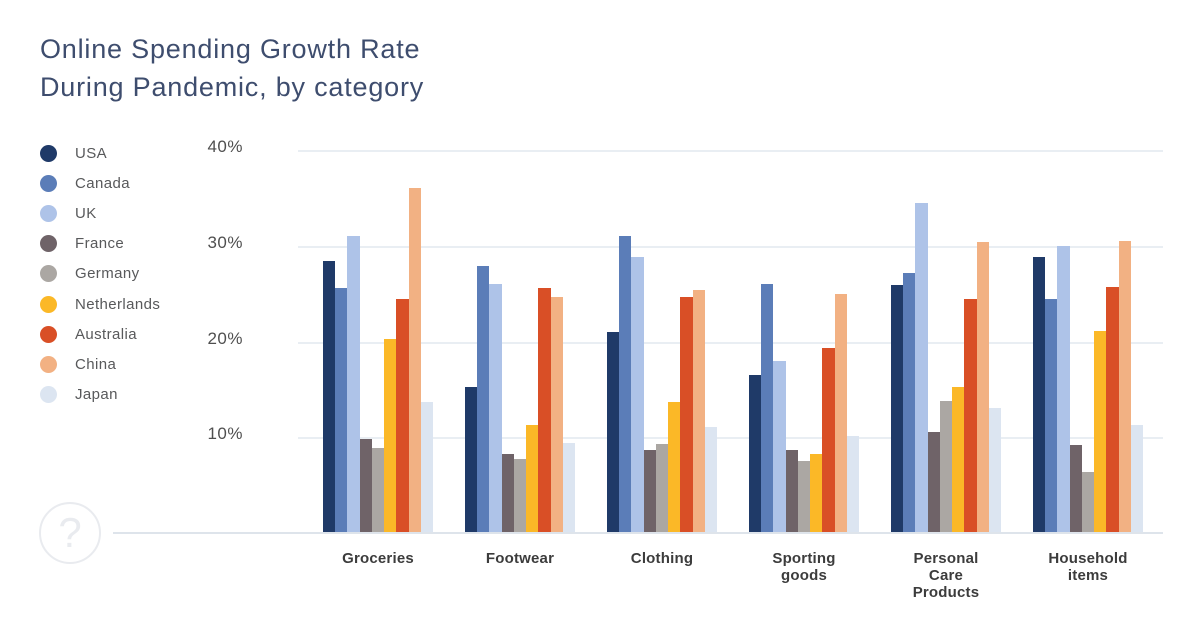 Image resolution: width=1200 pixels, height=637 pixels. What do you see at coordinates (402, 415) in the screenshot?
I see `bar-australia-groceries` at bounding box center [402, 415].